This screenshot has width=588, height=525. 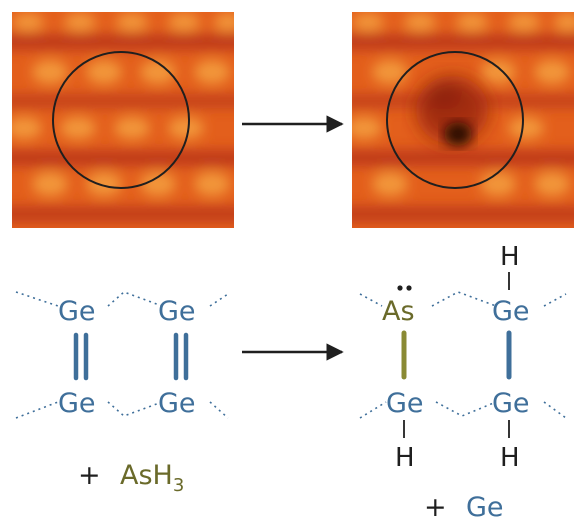 I want to click on product-germanium: Ge, so click(x=485, y=507).